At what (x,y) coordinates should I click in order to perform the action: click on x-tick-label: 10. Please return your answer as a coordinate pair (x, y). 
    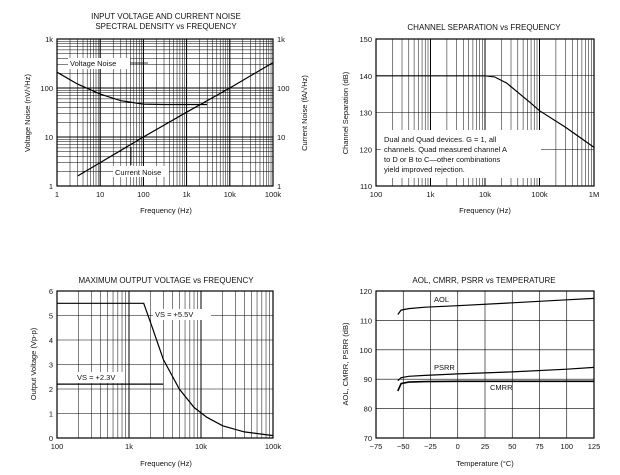
    Looking at the image, I should click on (100, 194).